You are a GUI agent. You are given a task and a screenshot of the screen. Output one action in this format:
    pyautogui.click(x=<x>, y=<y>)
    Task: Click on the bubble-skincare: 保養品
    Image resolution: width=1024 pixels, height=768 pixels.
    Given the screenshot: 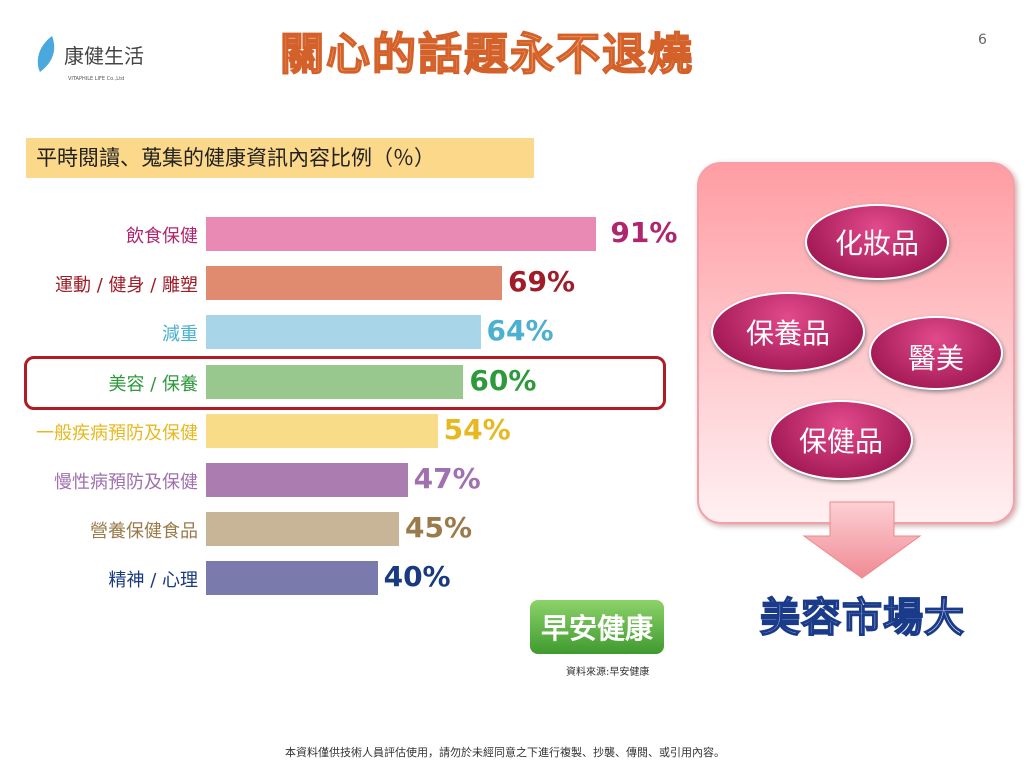 What is the action you would take?
    pyautogui.click(x=788, y=332)
    